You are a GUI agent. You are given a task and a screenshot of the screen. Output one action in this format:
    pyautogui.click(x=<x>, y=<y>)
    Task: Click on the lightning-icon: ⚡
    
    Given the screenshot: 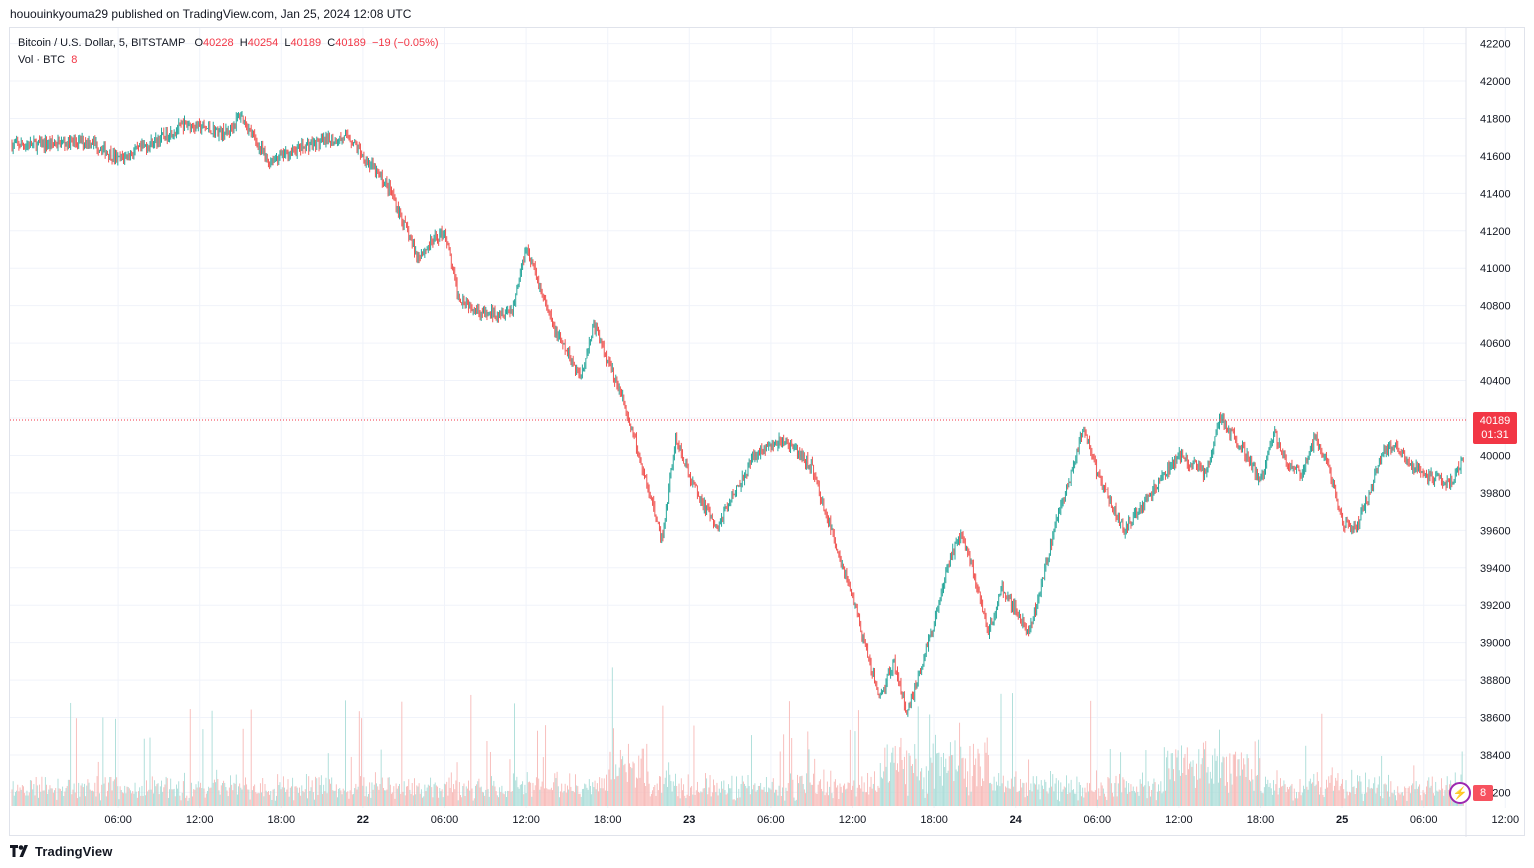 What is the action you would take?
    pyautogui.click(x=1460, y=793)
    